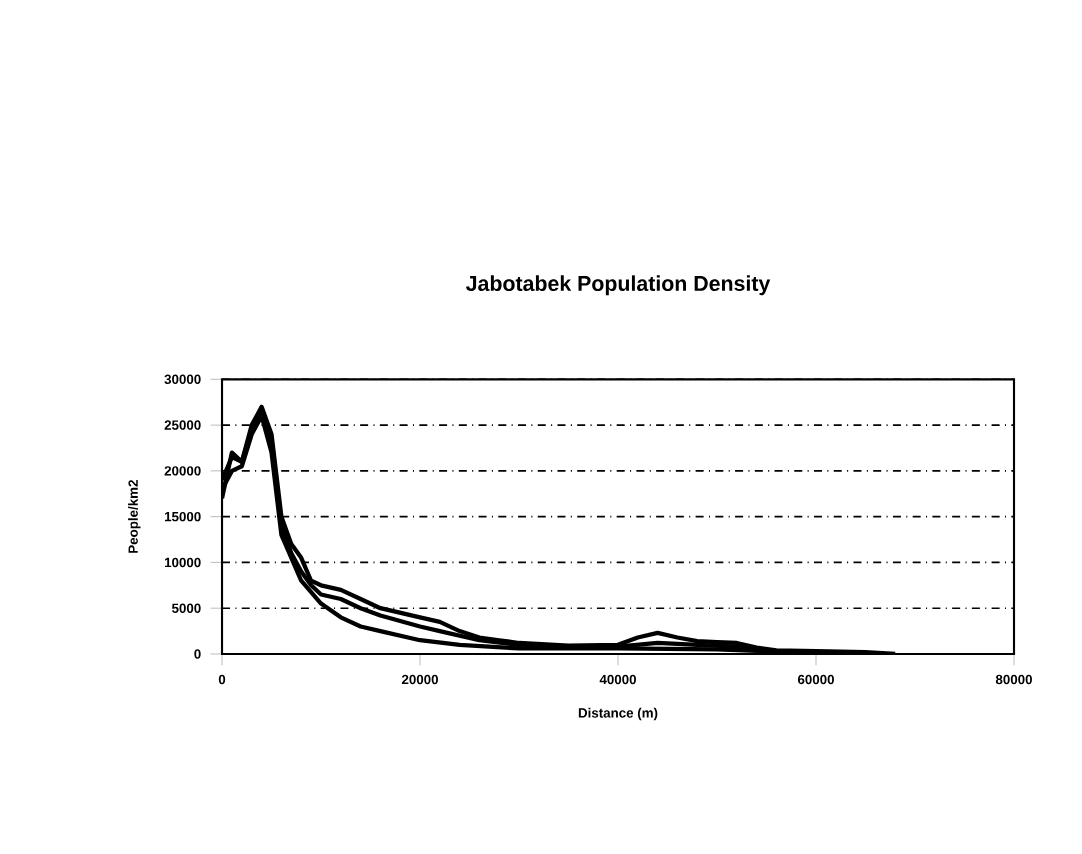 This screenshot has height=854, width=1082. Describe the element at coordinates (618, 285) in the screenshot. I see `chart-title: Jabotabek Population Density` at that location.